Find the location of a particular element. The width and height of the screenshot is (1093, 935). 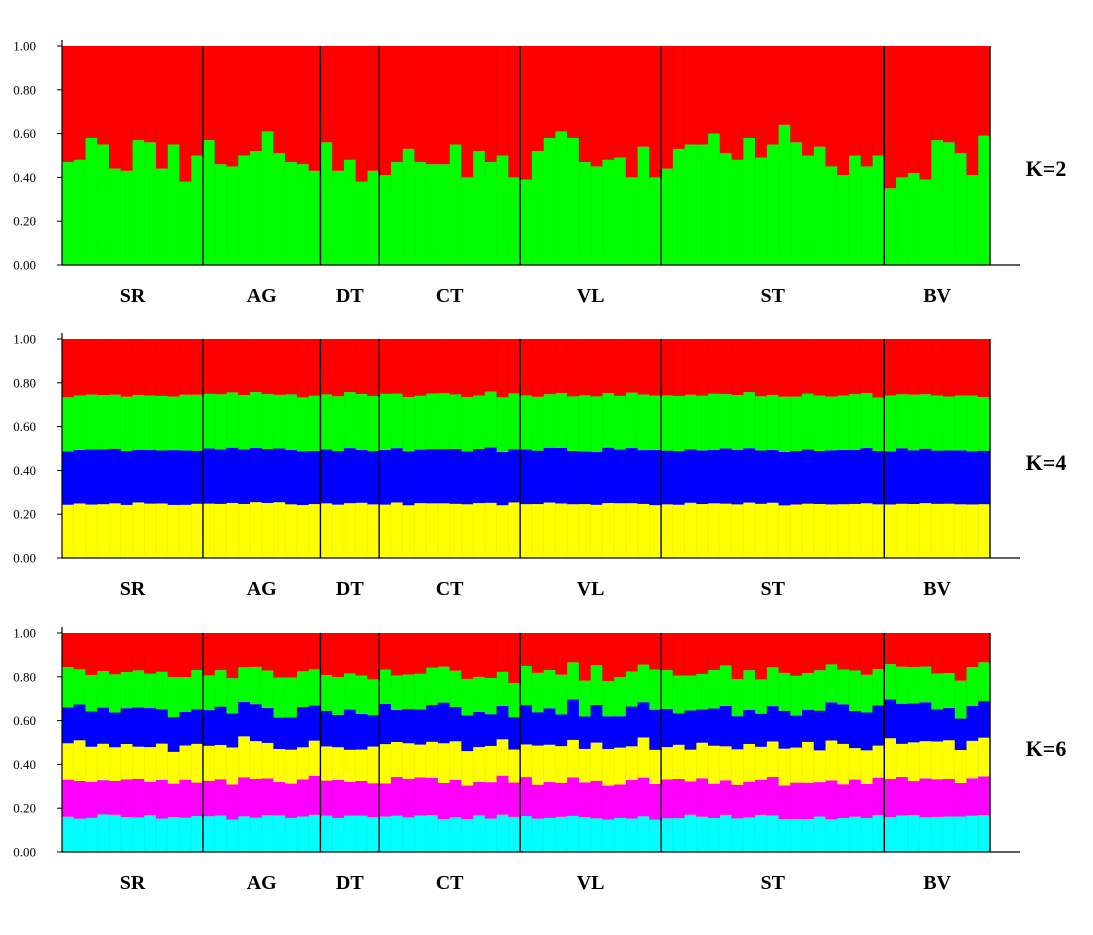

y-tick-label: 0.80 is located at coordinates (24, 676).